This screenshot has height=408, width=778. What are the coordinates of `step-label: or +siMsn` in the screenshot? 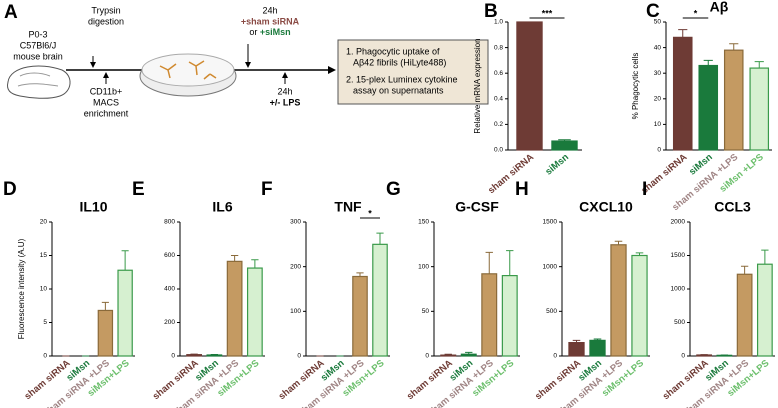 It's located at (269, 32).